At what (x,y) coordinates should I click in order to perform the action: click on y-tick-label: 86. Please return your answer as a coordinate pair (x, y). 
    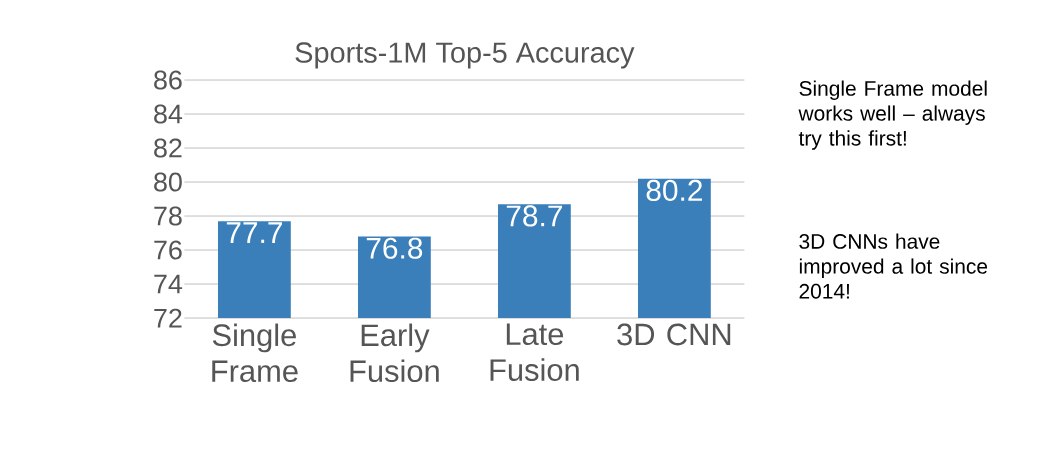
    Looking at the image, I should click on (168, 80).